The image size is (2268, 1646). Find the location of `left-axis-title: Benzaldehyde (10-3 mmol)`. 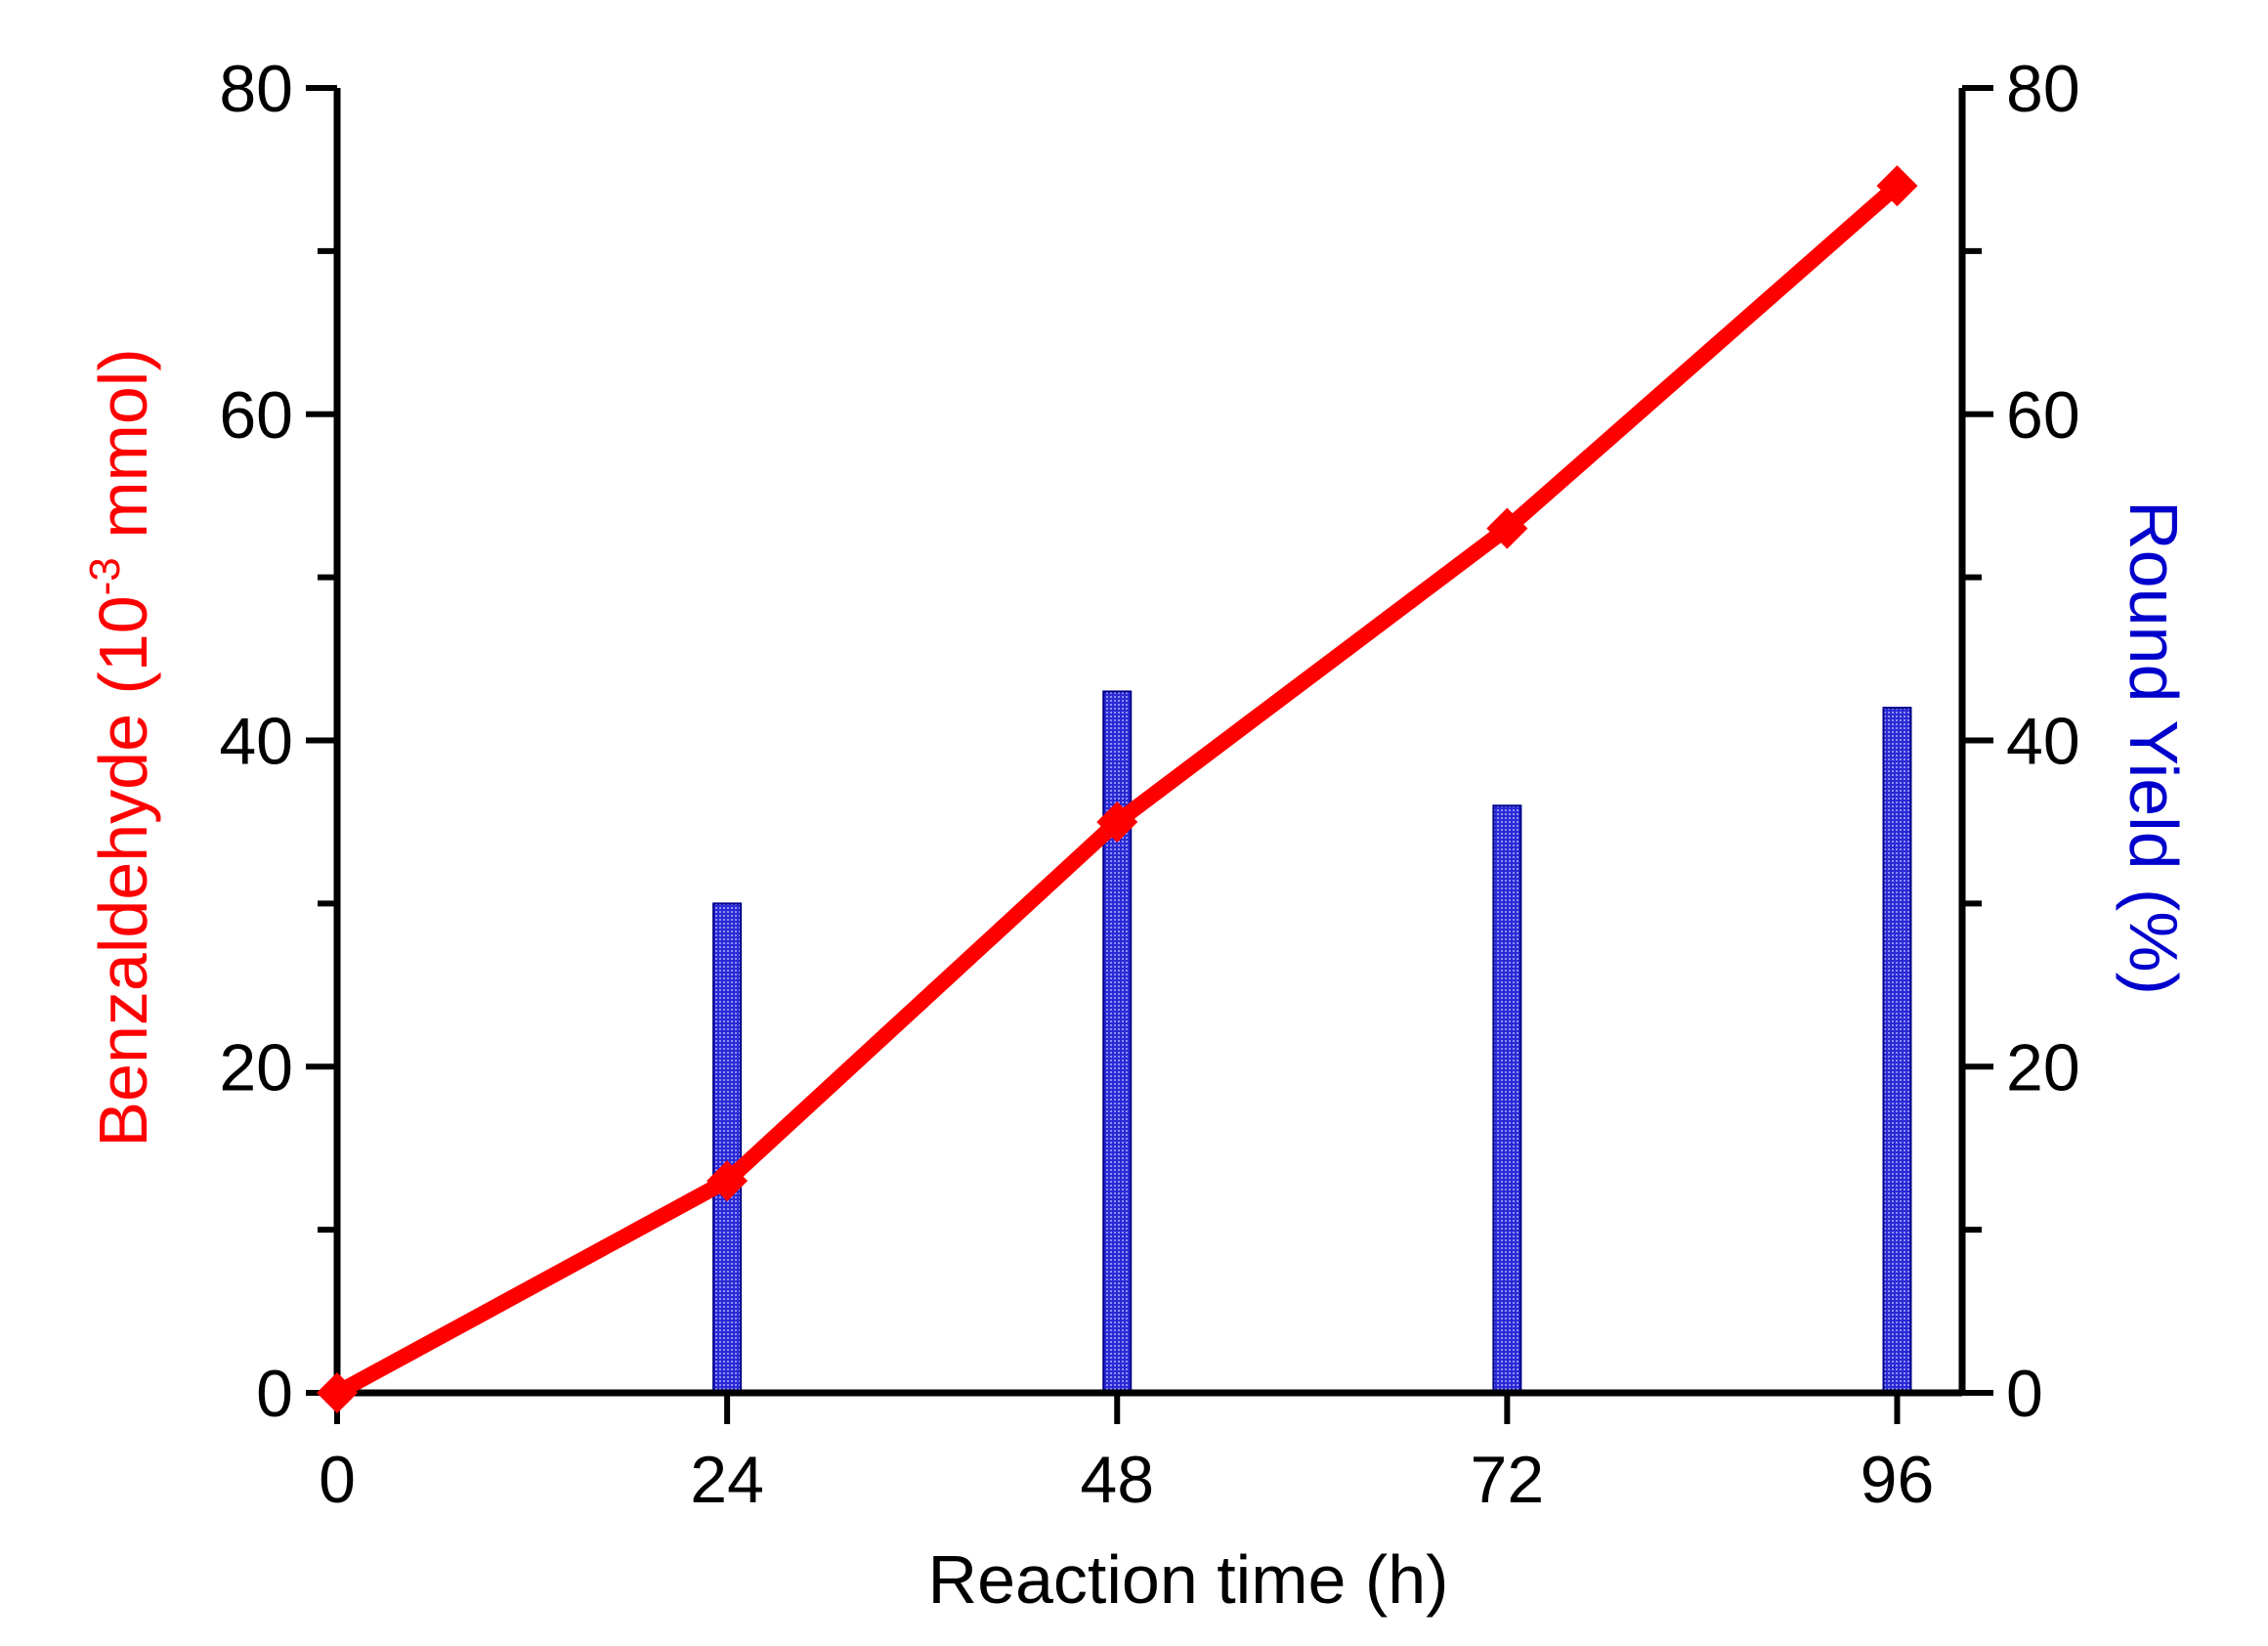

left-axis-title: Benzaldehyde (10-3 mmol) is located at coordinates (121, 747).